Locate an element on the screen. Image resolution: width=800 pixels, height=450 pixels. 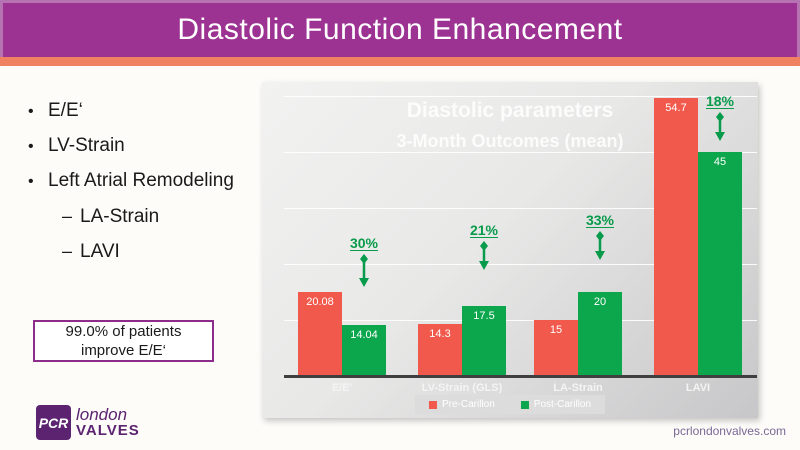
footer-url: pcrlondonvalves.com is located at coordinates (729, 431).